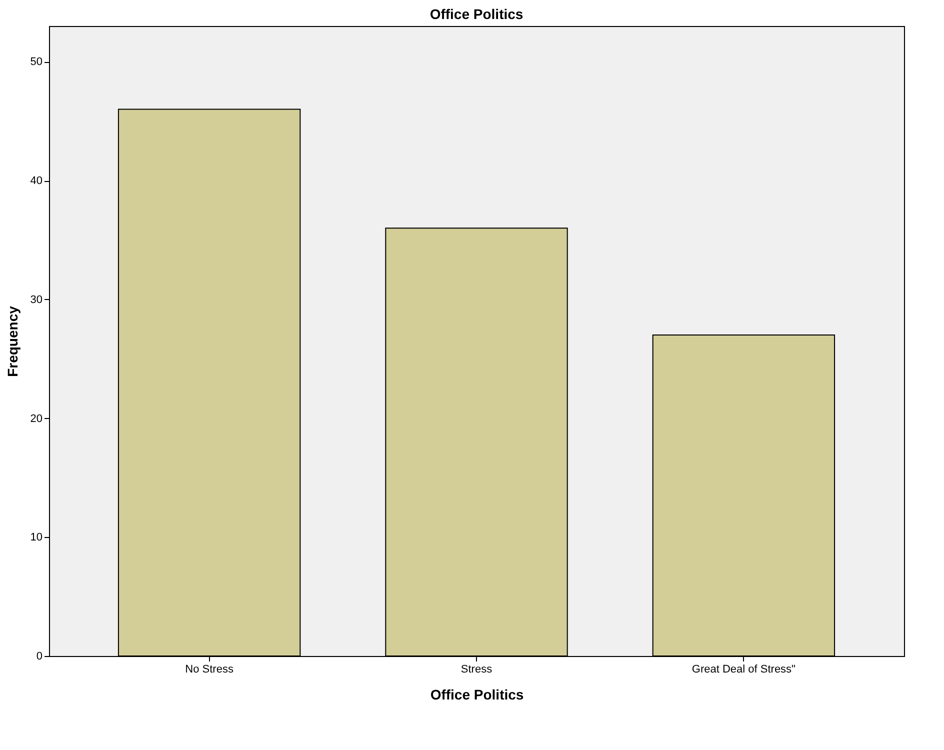 This screenshot has width=944, height=750. Describe the element at coordinates (209, 670) in the screenshot. I see `x-tick-label: No Stress` at that location.